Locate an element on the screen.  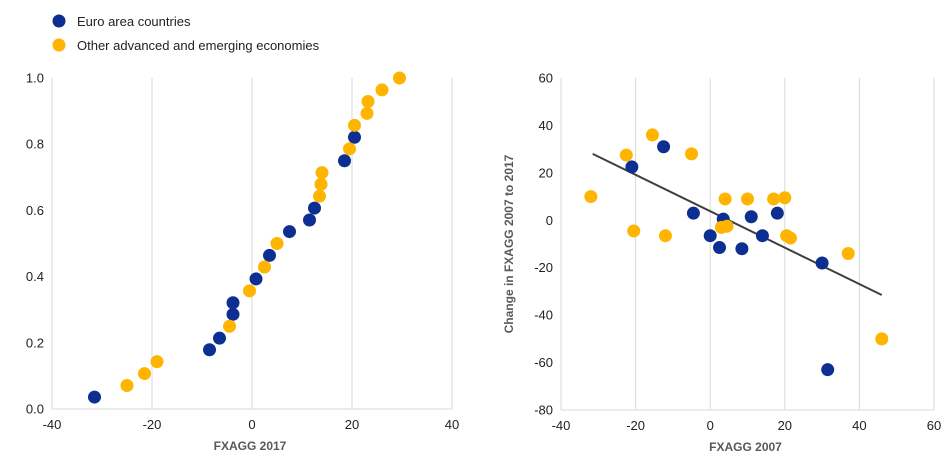
trend-line is located at coordinates (737, 224).